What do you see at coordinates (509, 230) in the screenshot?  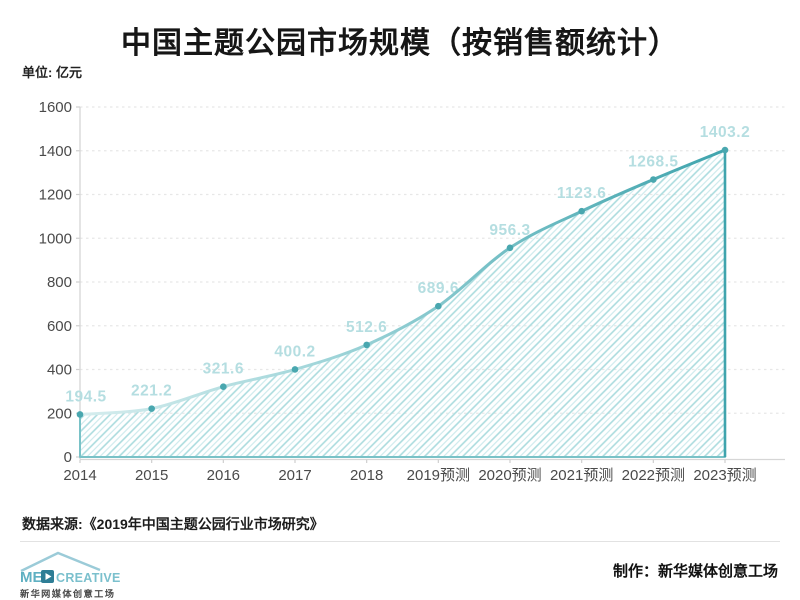 I see `value-label: 956.3` at bounding box center [509, 230].